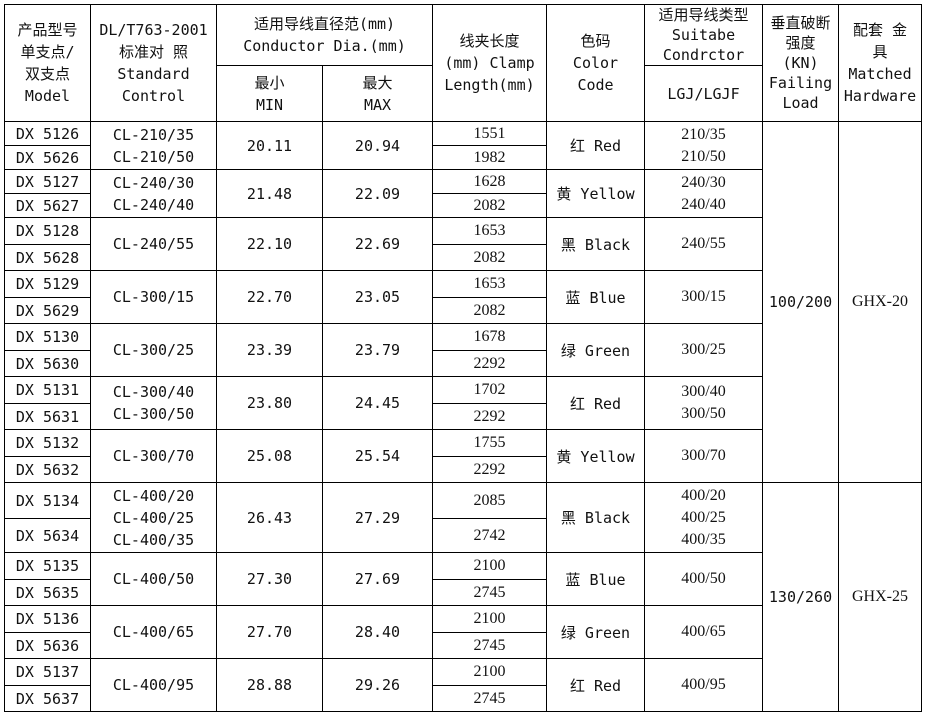 The height and width of the screenshot is (714, 925). Describe the element at coordinates (269, 632) in the screenshot. I see `cell-min: 27.70` at that location.